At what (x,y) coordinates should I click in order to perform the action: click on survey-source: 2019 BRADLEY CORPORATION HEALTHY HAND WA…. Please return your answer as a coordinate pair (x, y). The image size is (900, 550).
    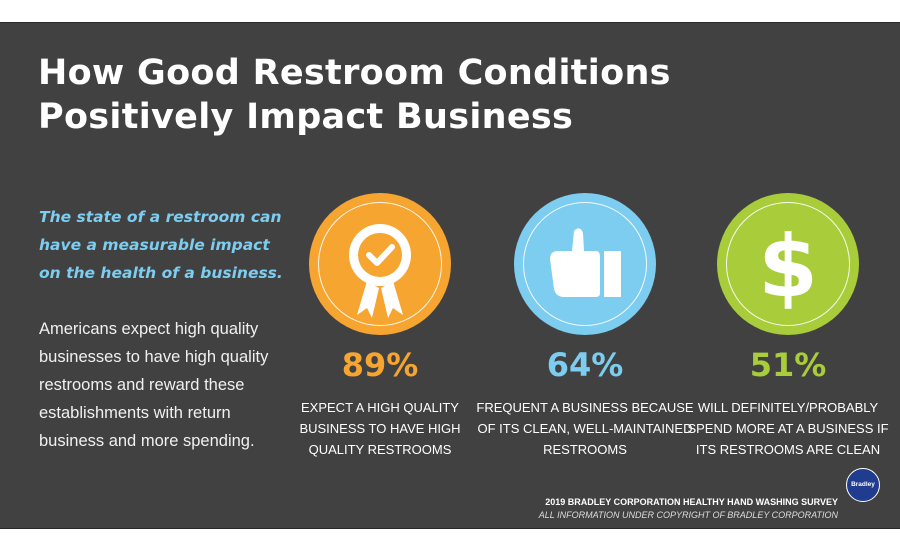
    Looking at the image, I should click on (691, 502).